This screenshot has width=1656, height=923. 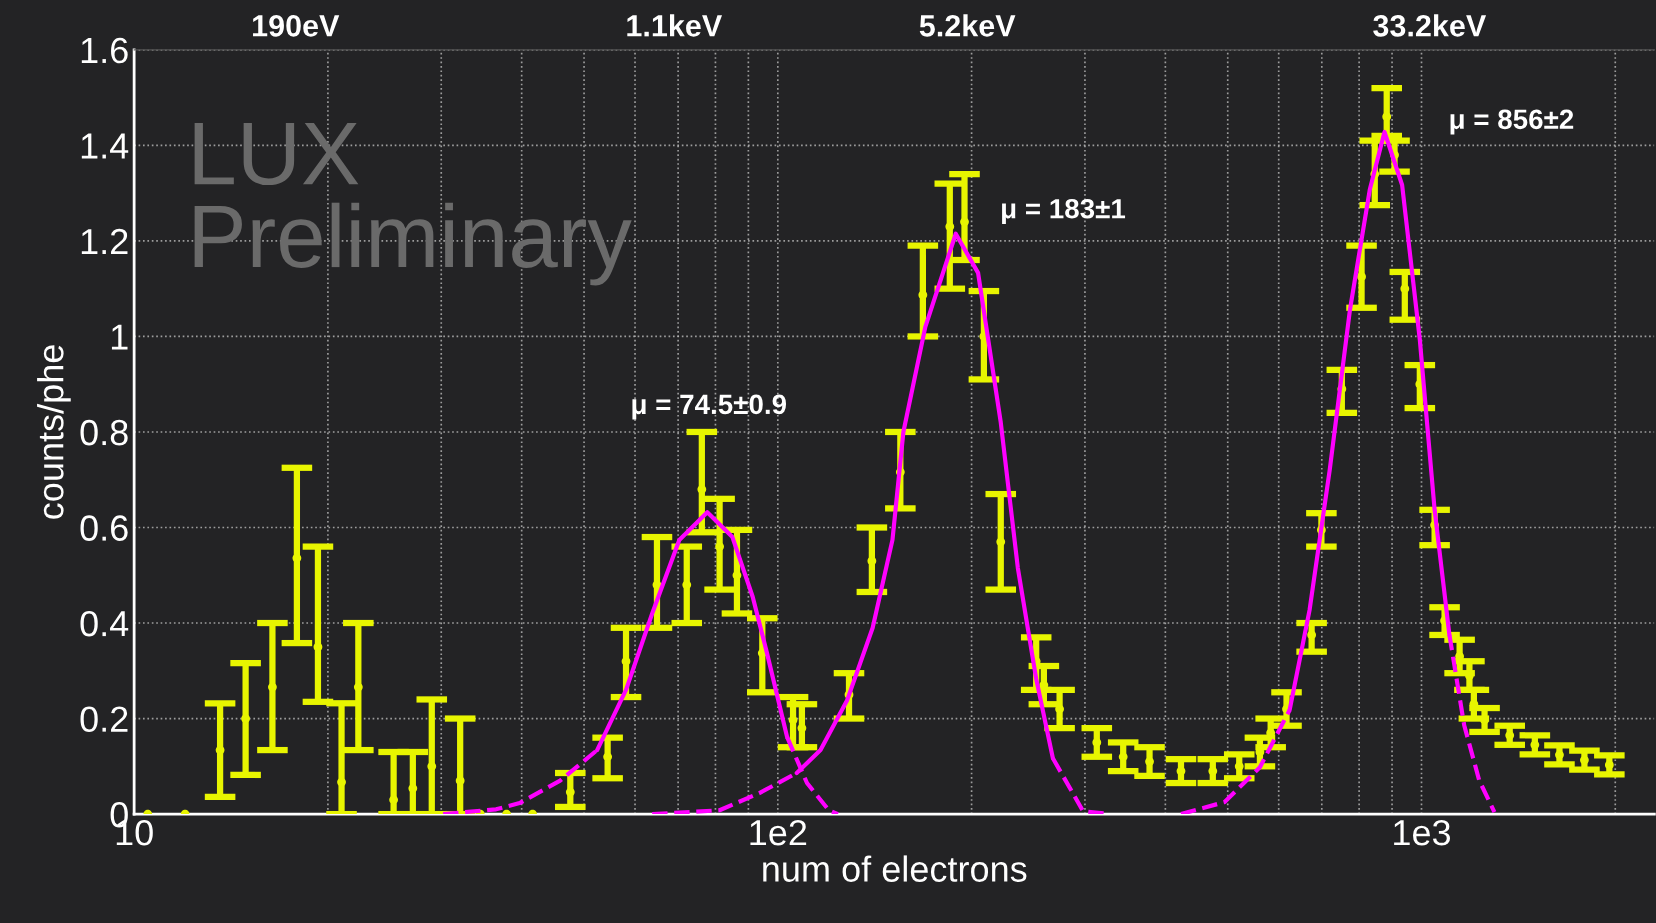 What do you see at coordinates (895, 868) in the screenshot?
I see `x-axis-title: num of electrons` at bounding box center [895, 868].